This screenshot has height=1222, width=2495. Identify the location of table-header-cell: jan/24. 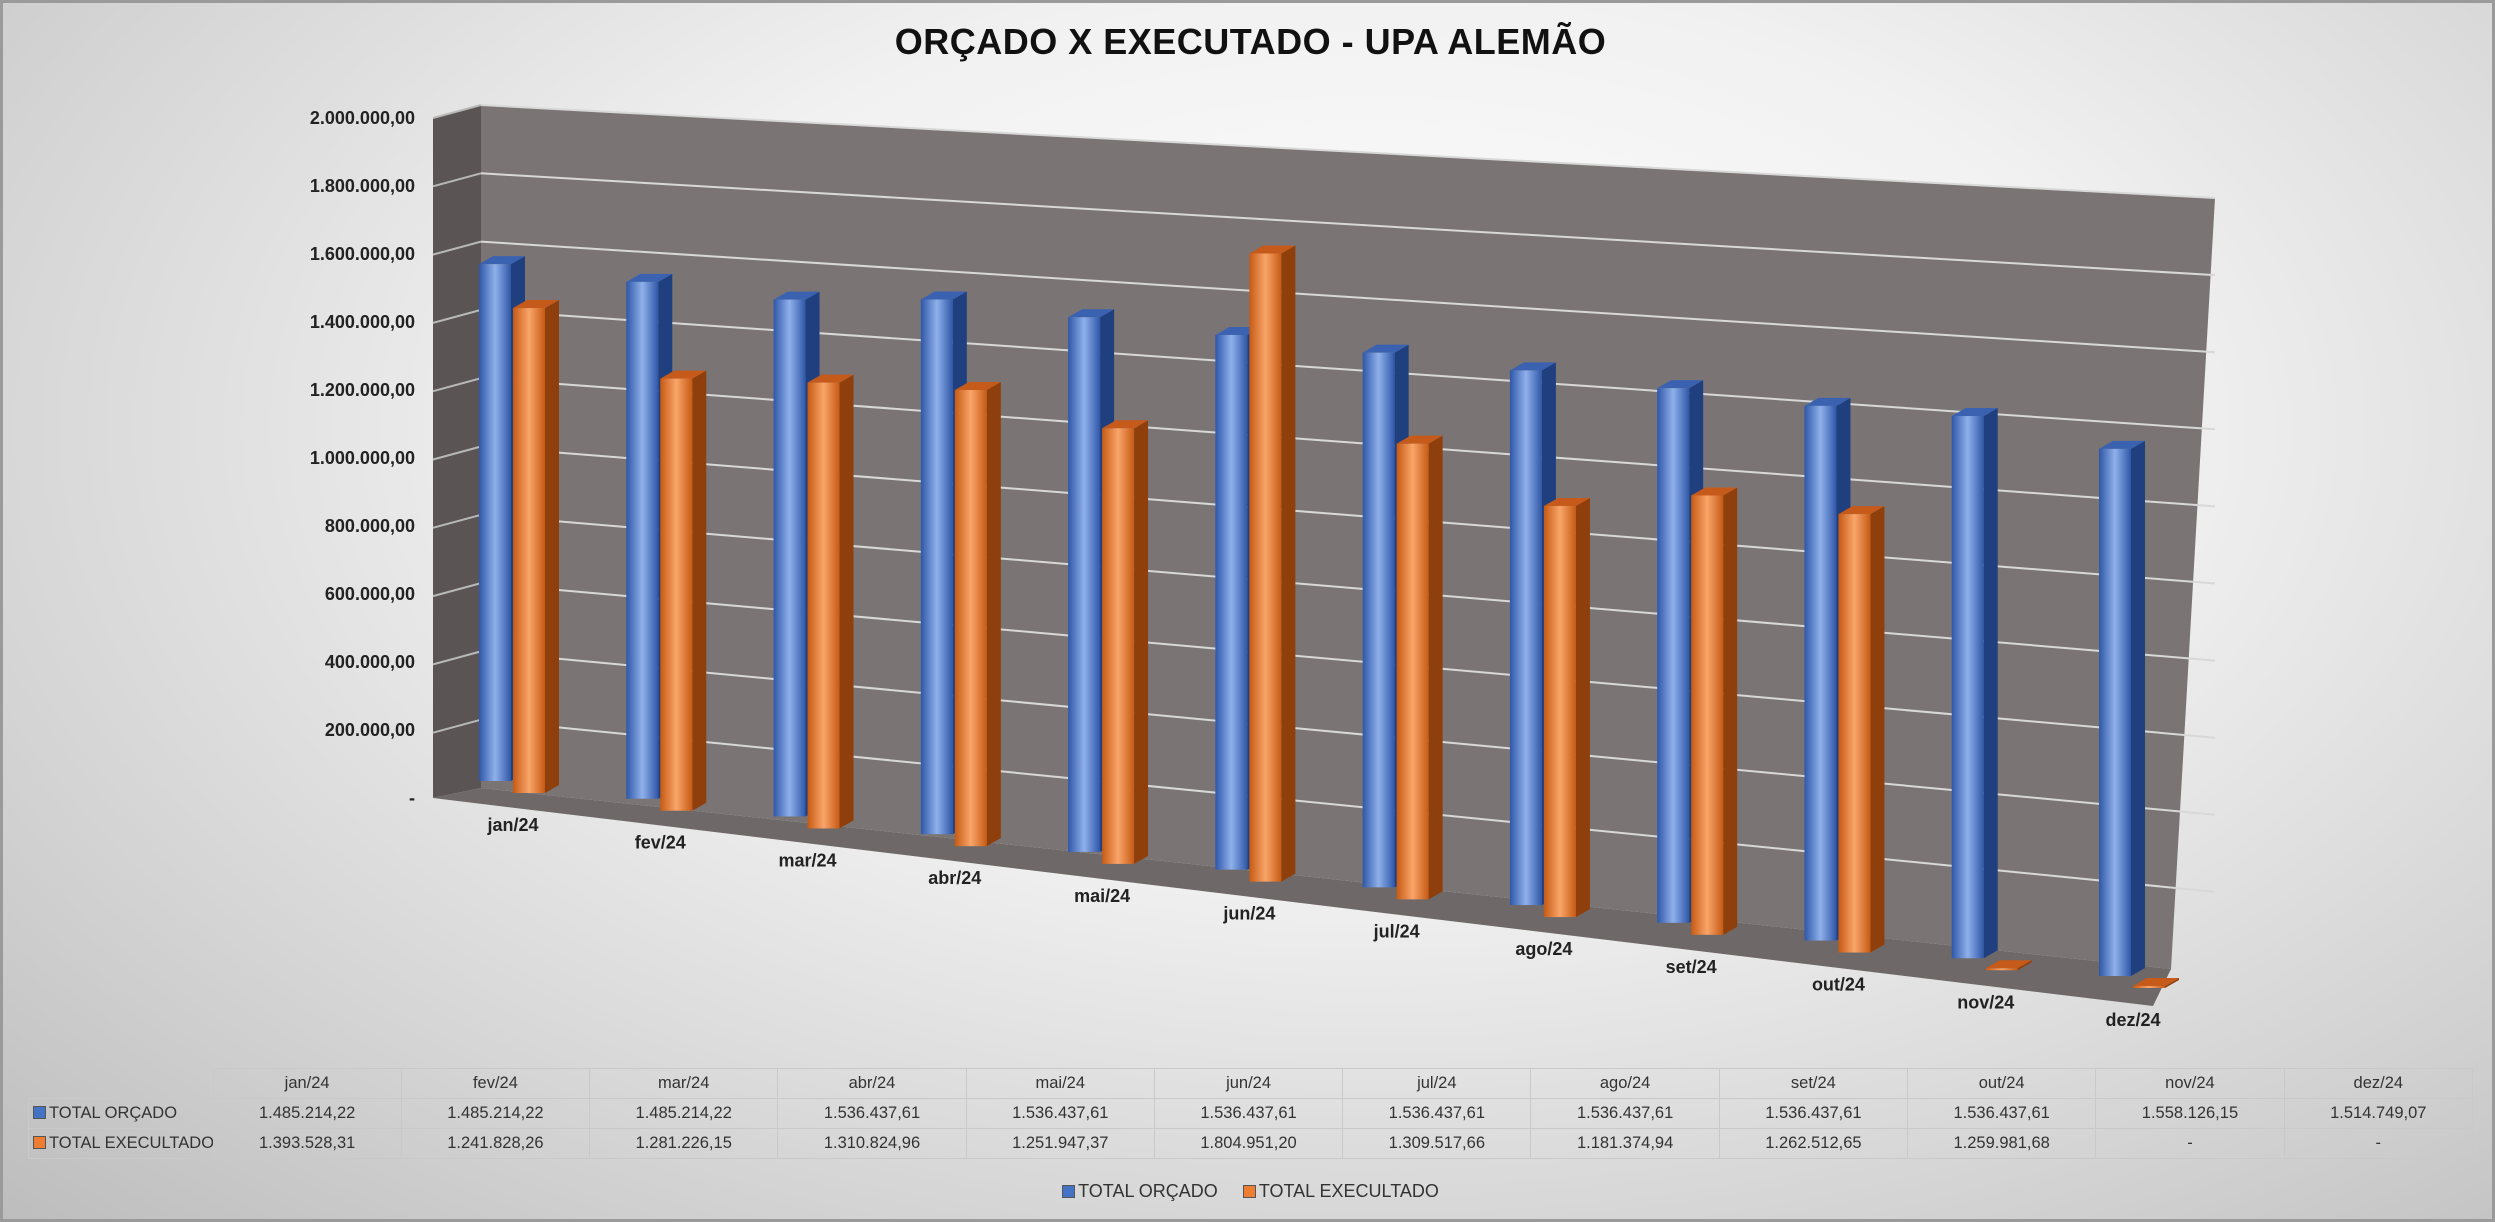
(307, 1083).